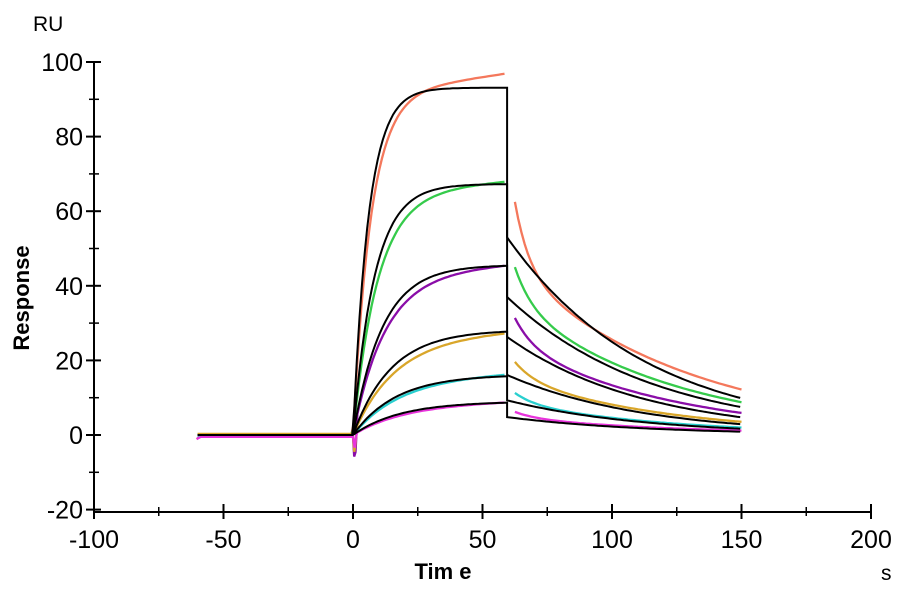 The height and width of the screenshot is (600, 900). Describe the element at coordinates (48, 24) in the screenshot. I see `y-axis-unit-label: RU` at that location.